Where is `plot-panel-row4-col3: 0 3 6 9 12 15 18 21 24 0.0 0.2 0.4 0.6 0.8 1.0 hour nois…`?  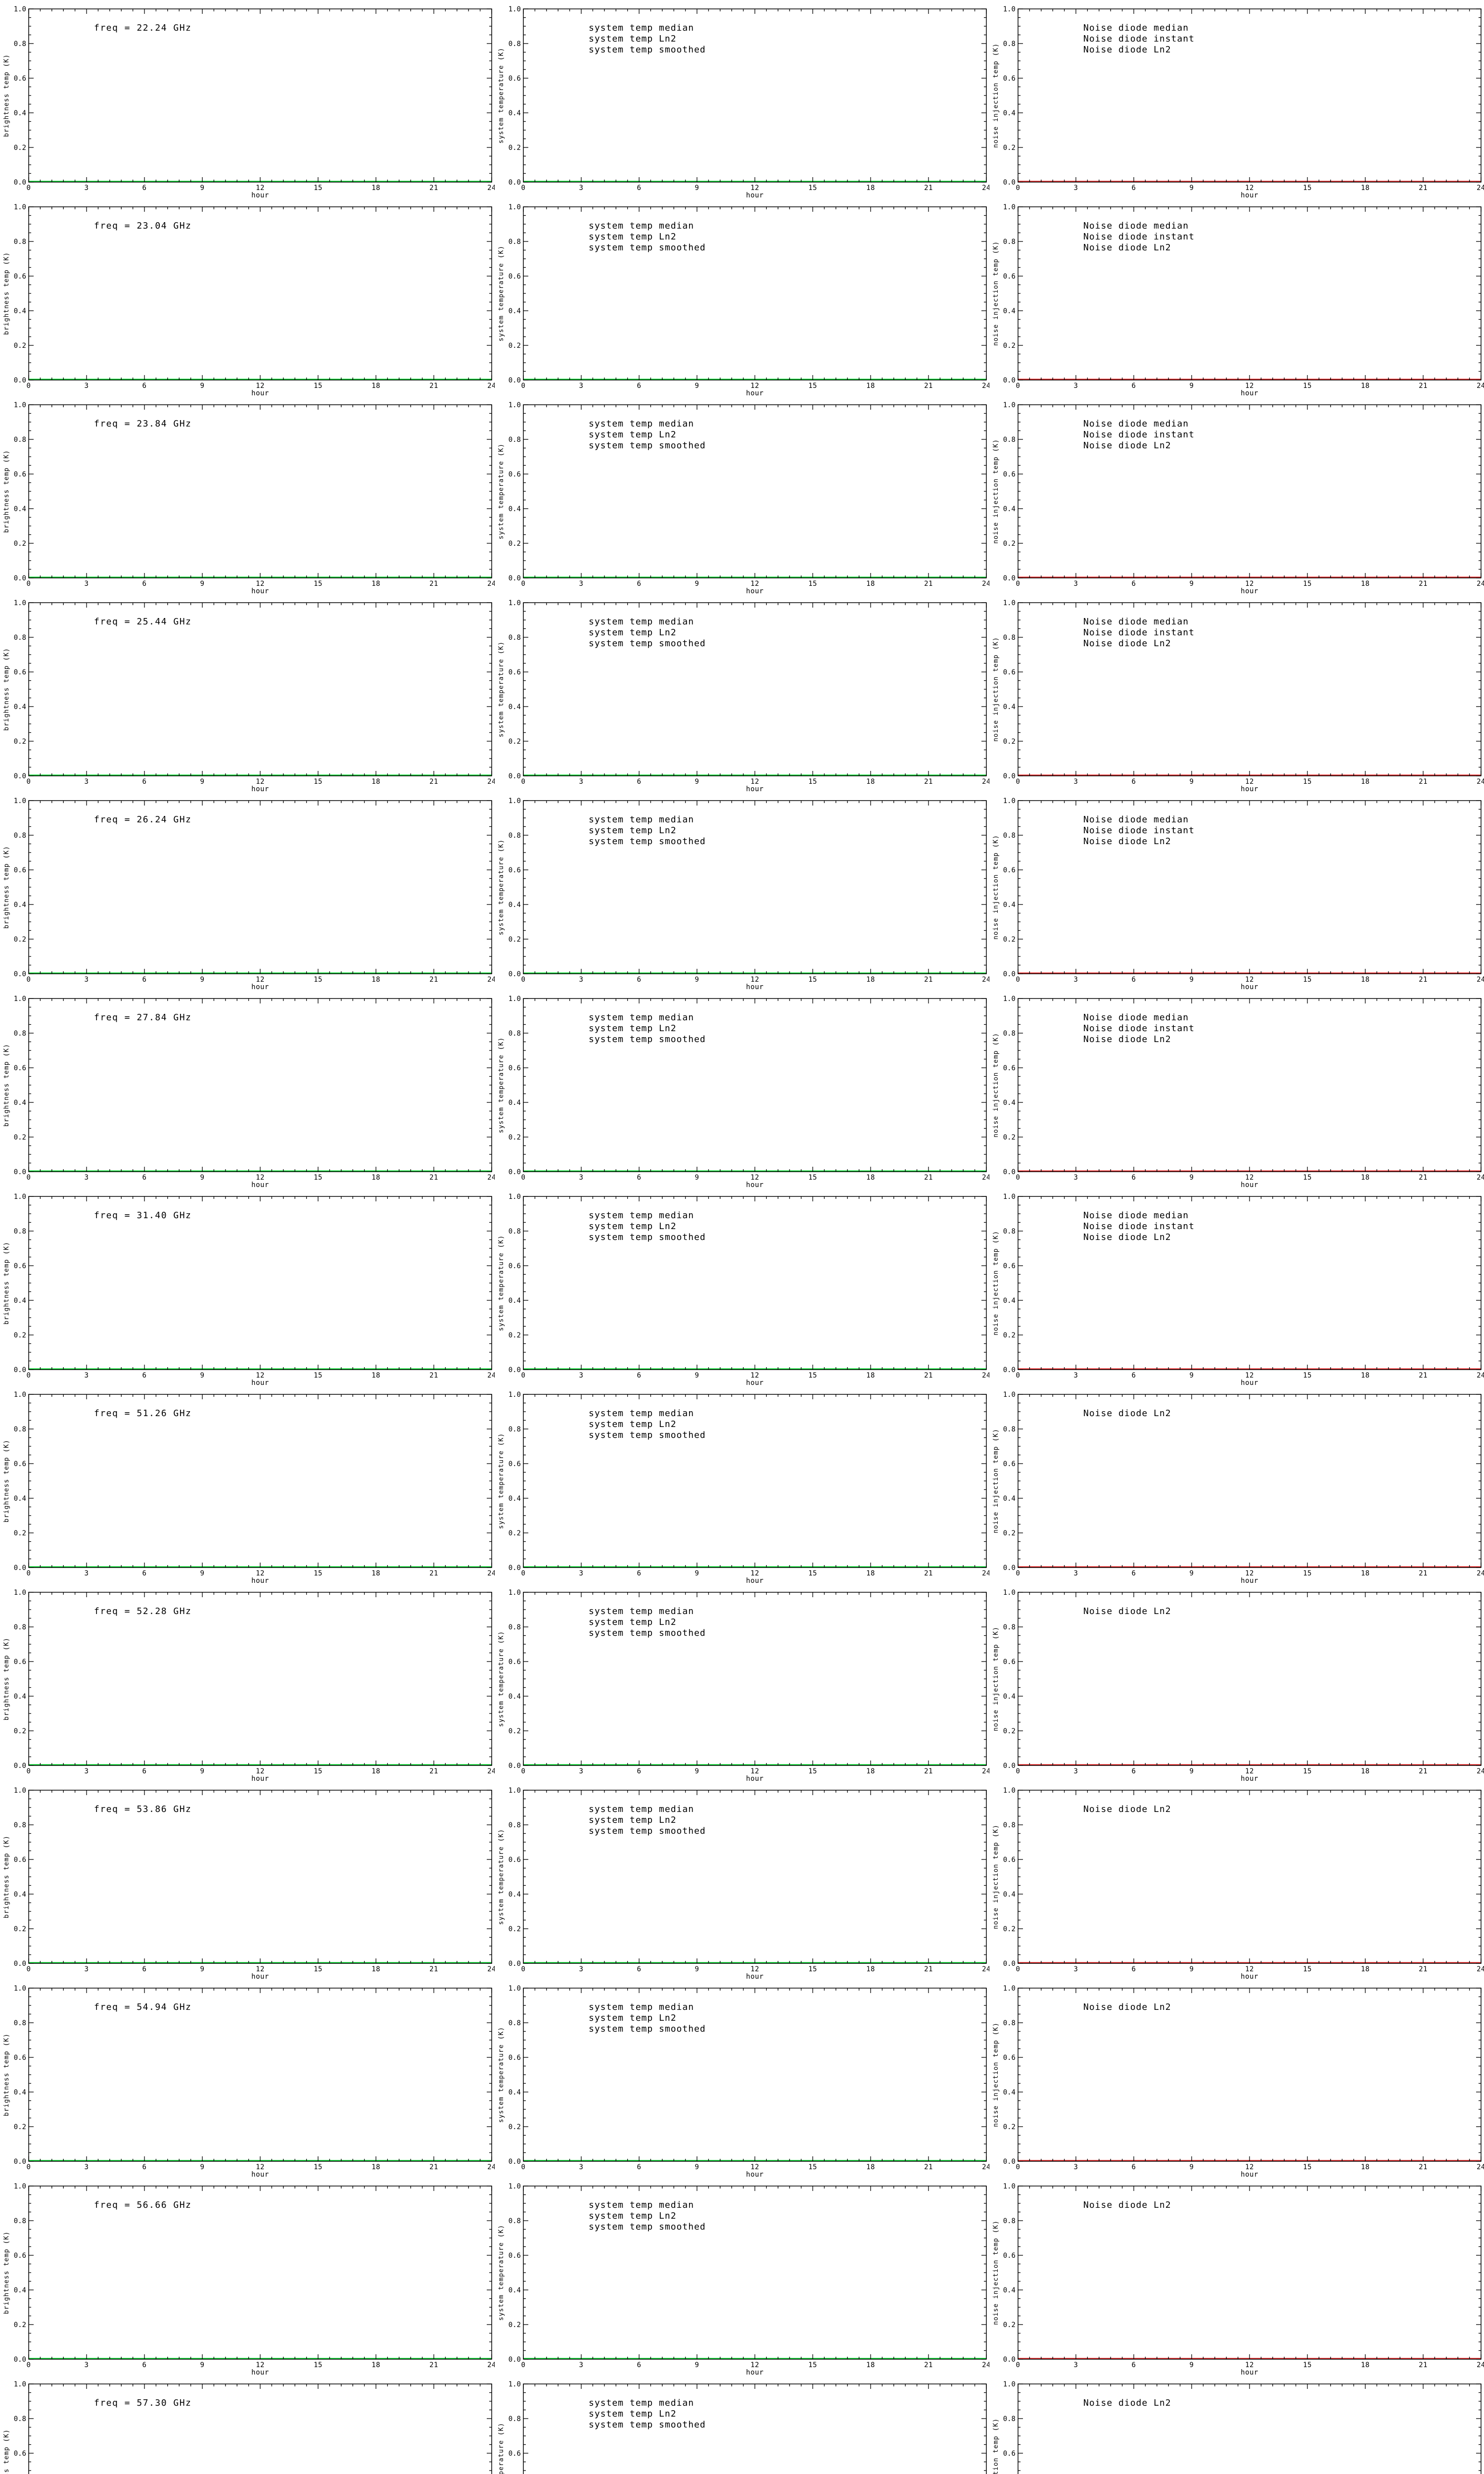
plot-panel-row4-col3: 0 3 6 9 12 15 18 21 24 0.0 0.2 0.4 0.6 0.8 1.0 hour nois… is located at coordinates (1238, 696).